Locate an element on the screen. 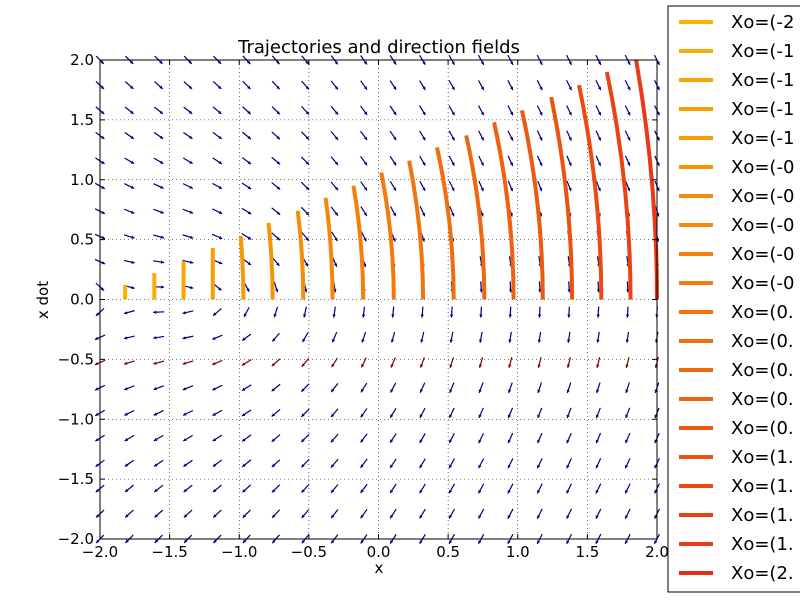 Image resolution: width=800 pixels, height=600 pixels. legend-entry: Xo=(2. is located at coordinates (736, 573).